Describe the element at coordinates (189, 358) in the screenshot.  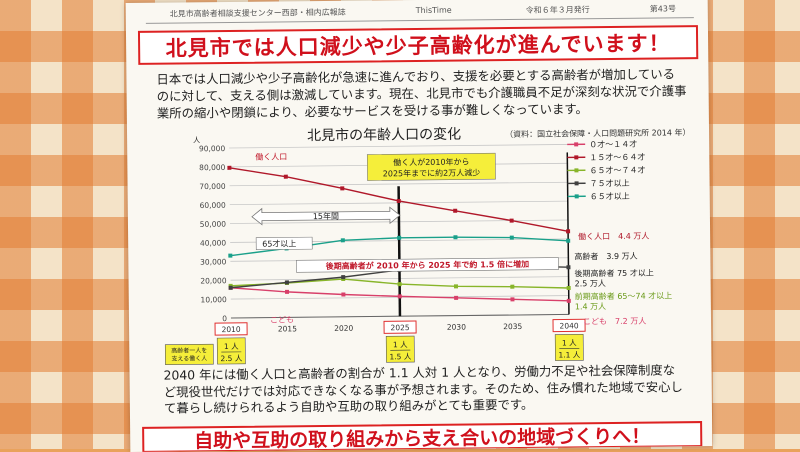
I see `ratio-caption-text: 支える働く人` at that location.